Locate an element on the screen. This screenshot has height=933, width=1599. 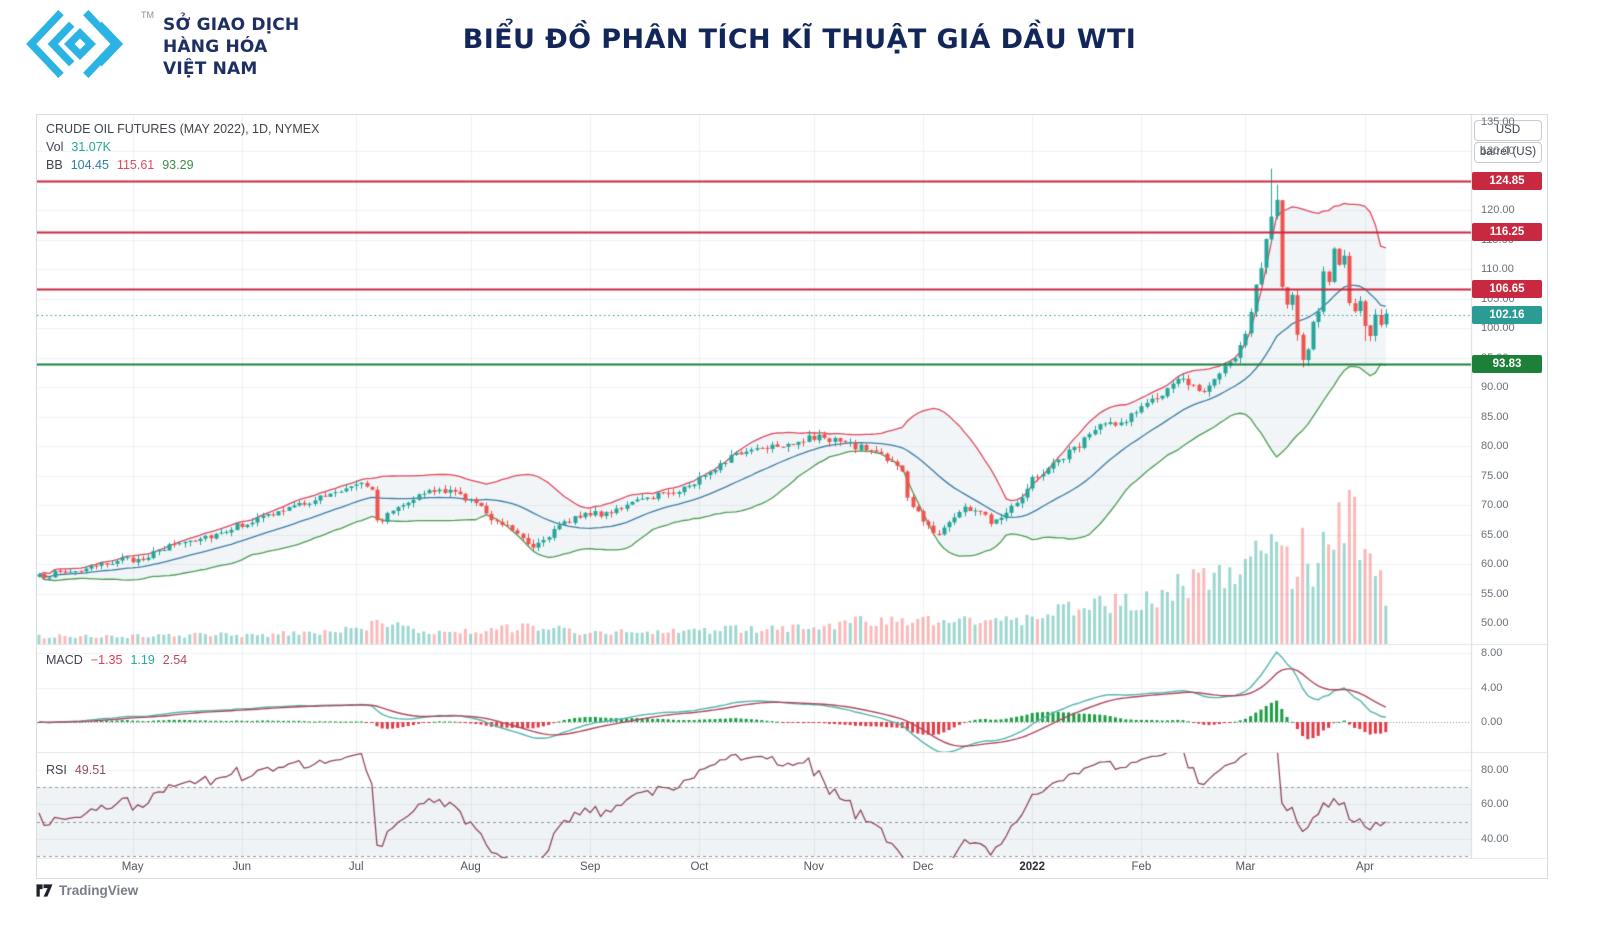
axis-tick-label: 110.00 is located at coordinates (1497, 269).